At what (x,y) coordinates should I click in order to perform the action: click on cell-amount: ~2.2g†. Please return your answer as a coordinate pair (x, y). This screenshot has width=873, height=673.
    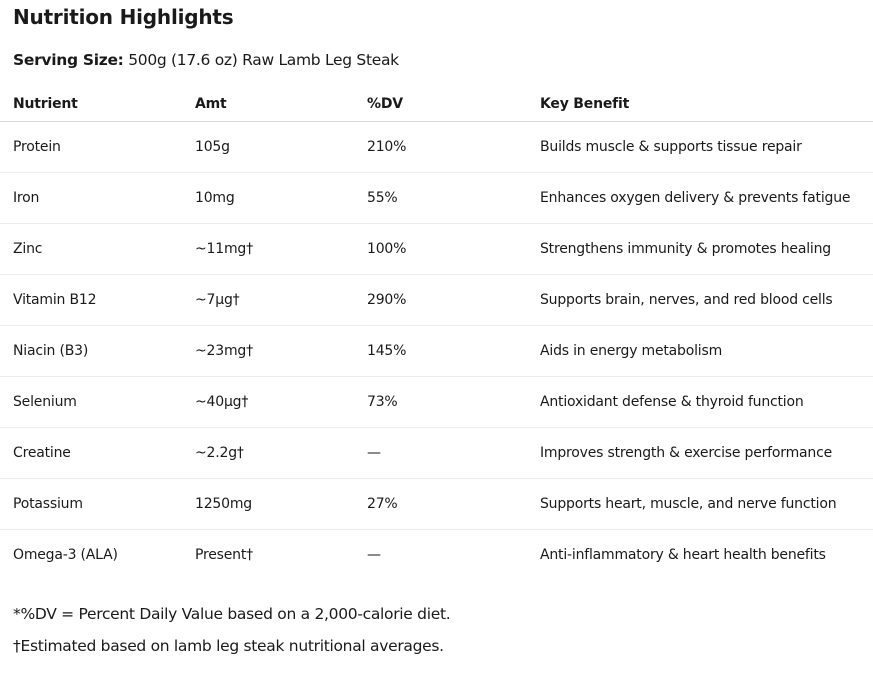
    Looking at the image, I should click on (268, 453).